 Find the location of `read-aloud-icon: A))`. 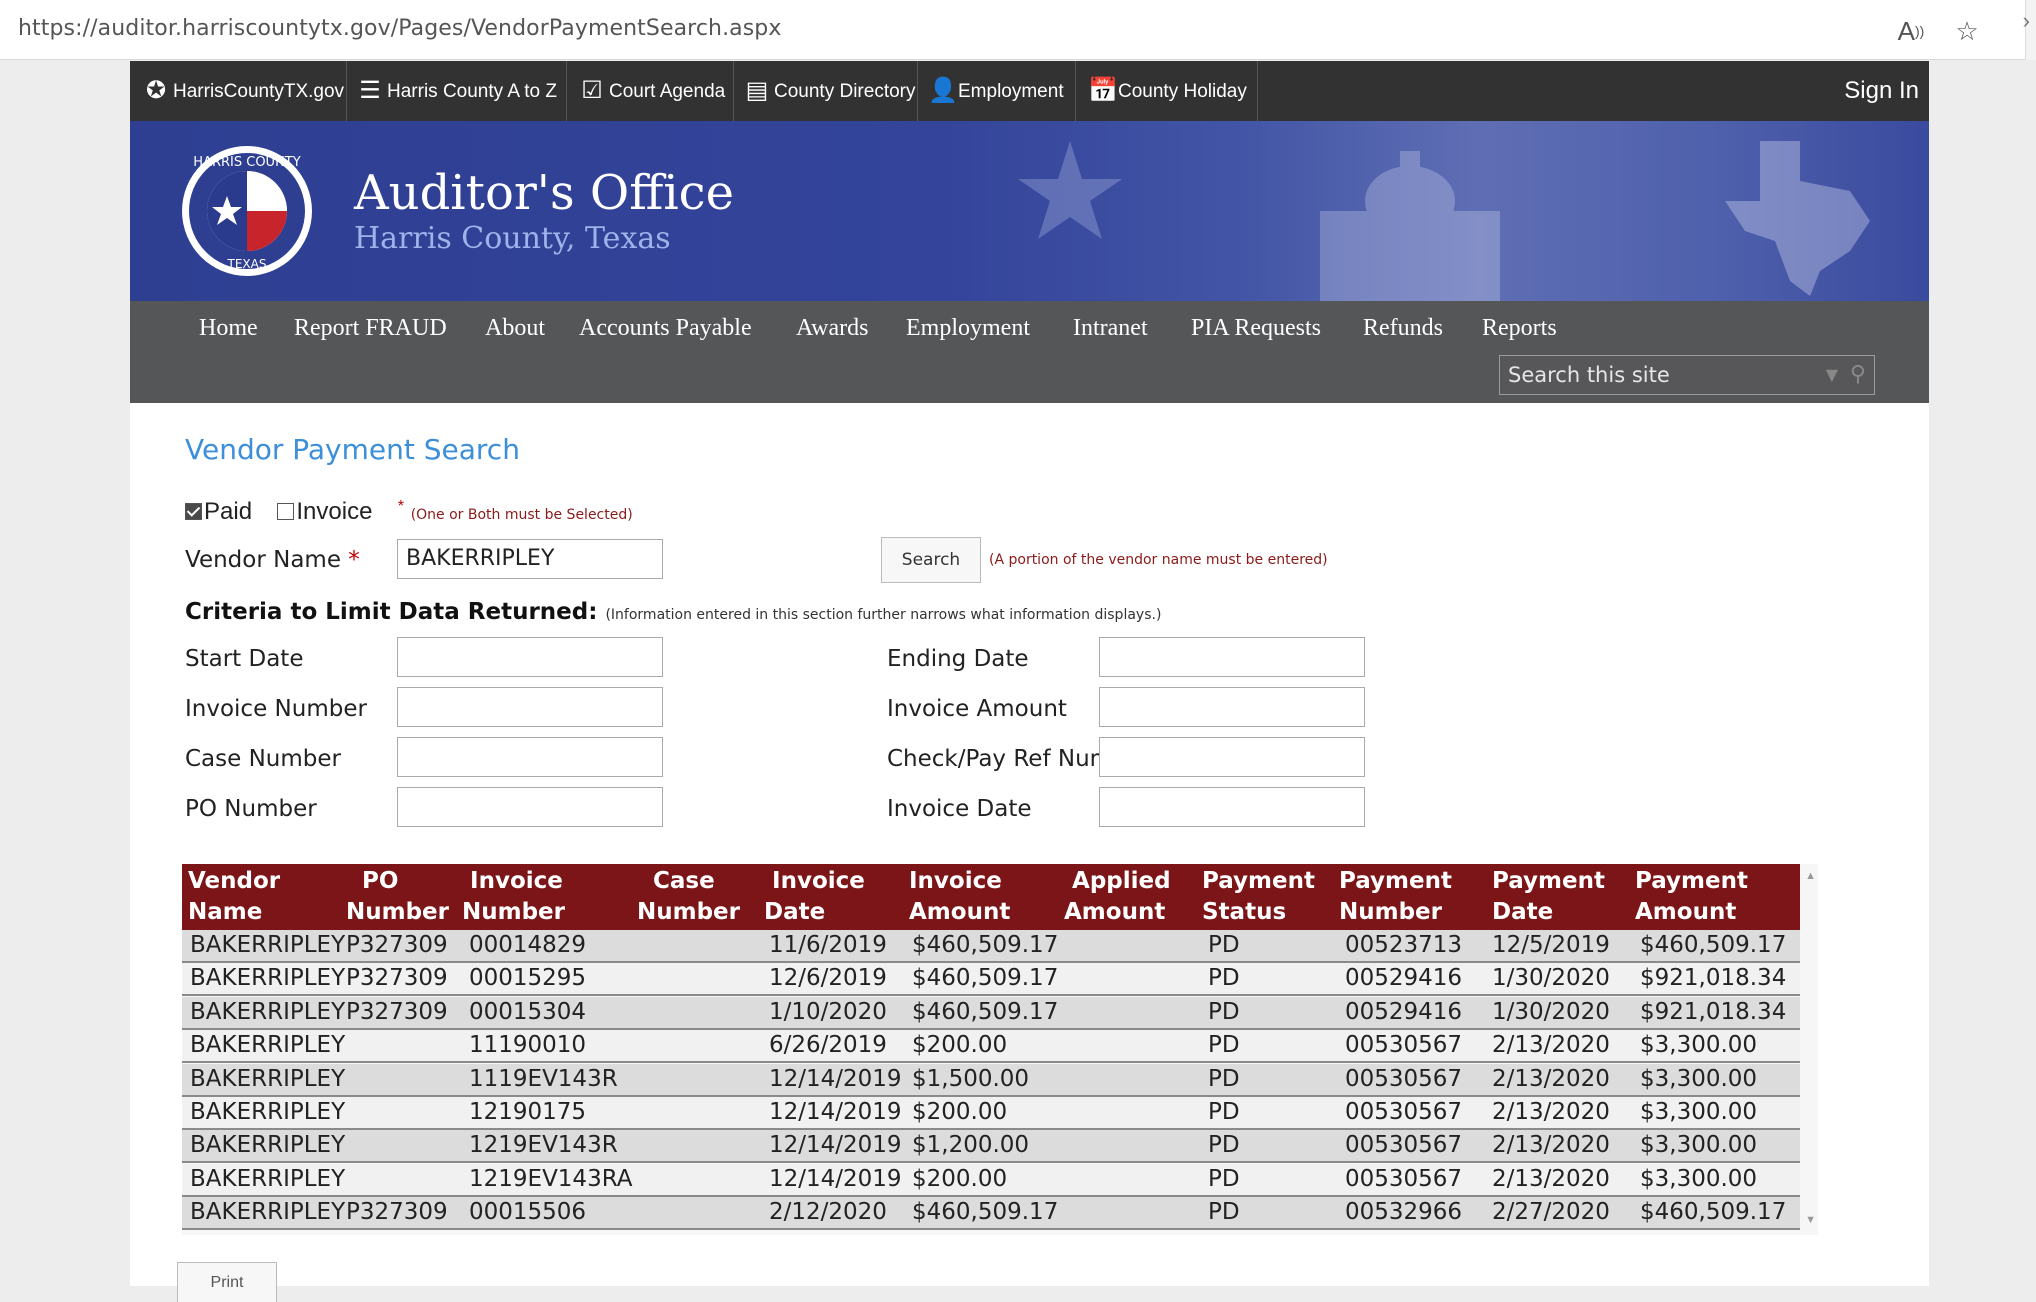

read-aloud-icon: A)) is located at coordinates (1911, 31).